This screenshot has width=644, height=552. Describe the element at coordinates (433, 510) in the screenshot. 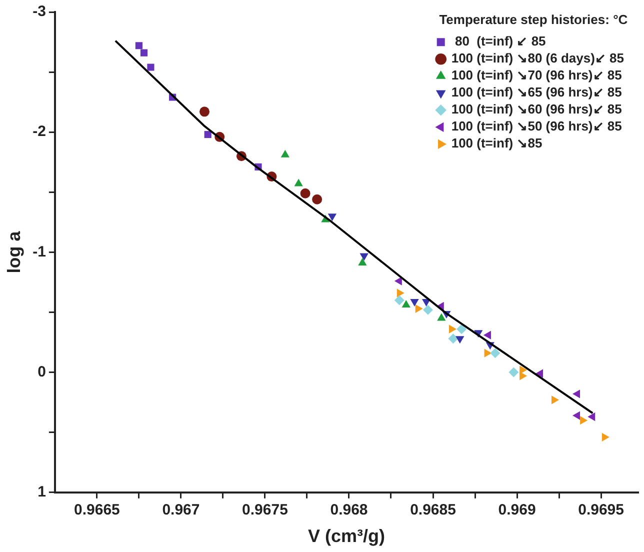

I see `x-tick-label: 0.9685` at that location.